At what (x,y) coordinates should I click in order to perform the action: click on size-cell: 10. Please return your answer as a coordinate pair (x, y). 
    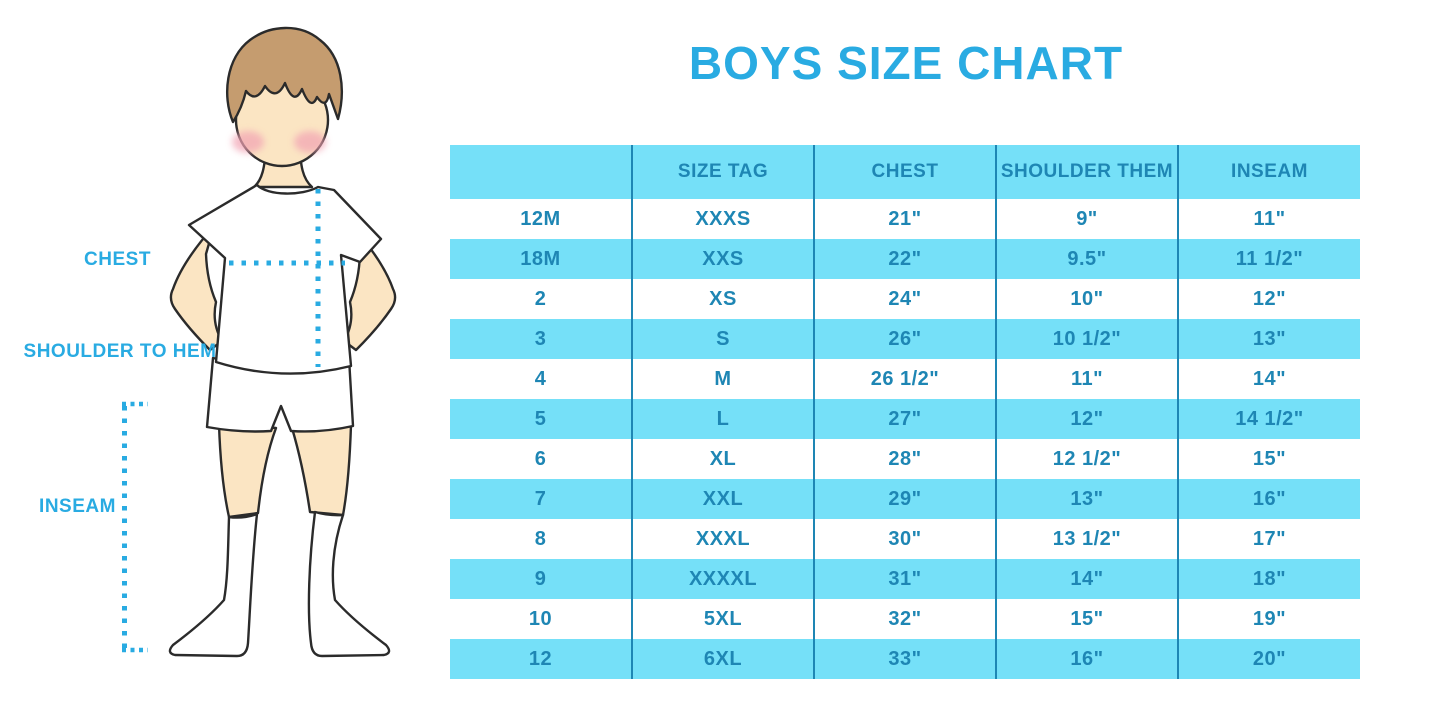
    Looking at the image, I should click on (541, 619).